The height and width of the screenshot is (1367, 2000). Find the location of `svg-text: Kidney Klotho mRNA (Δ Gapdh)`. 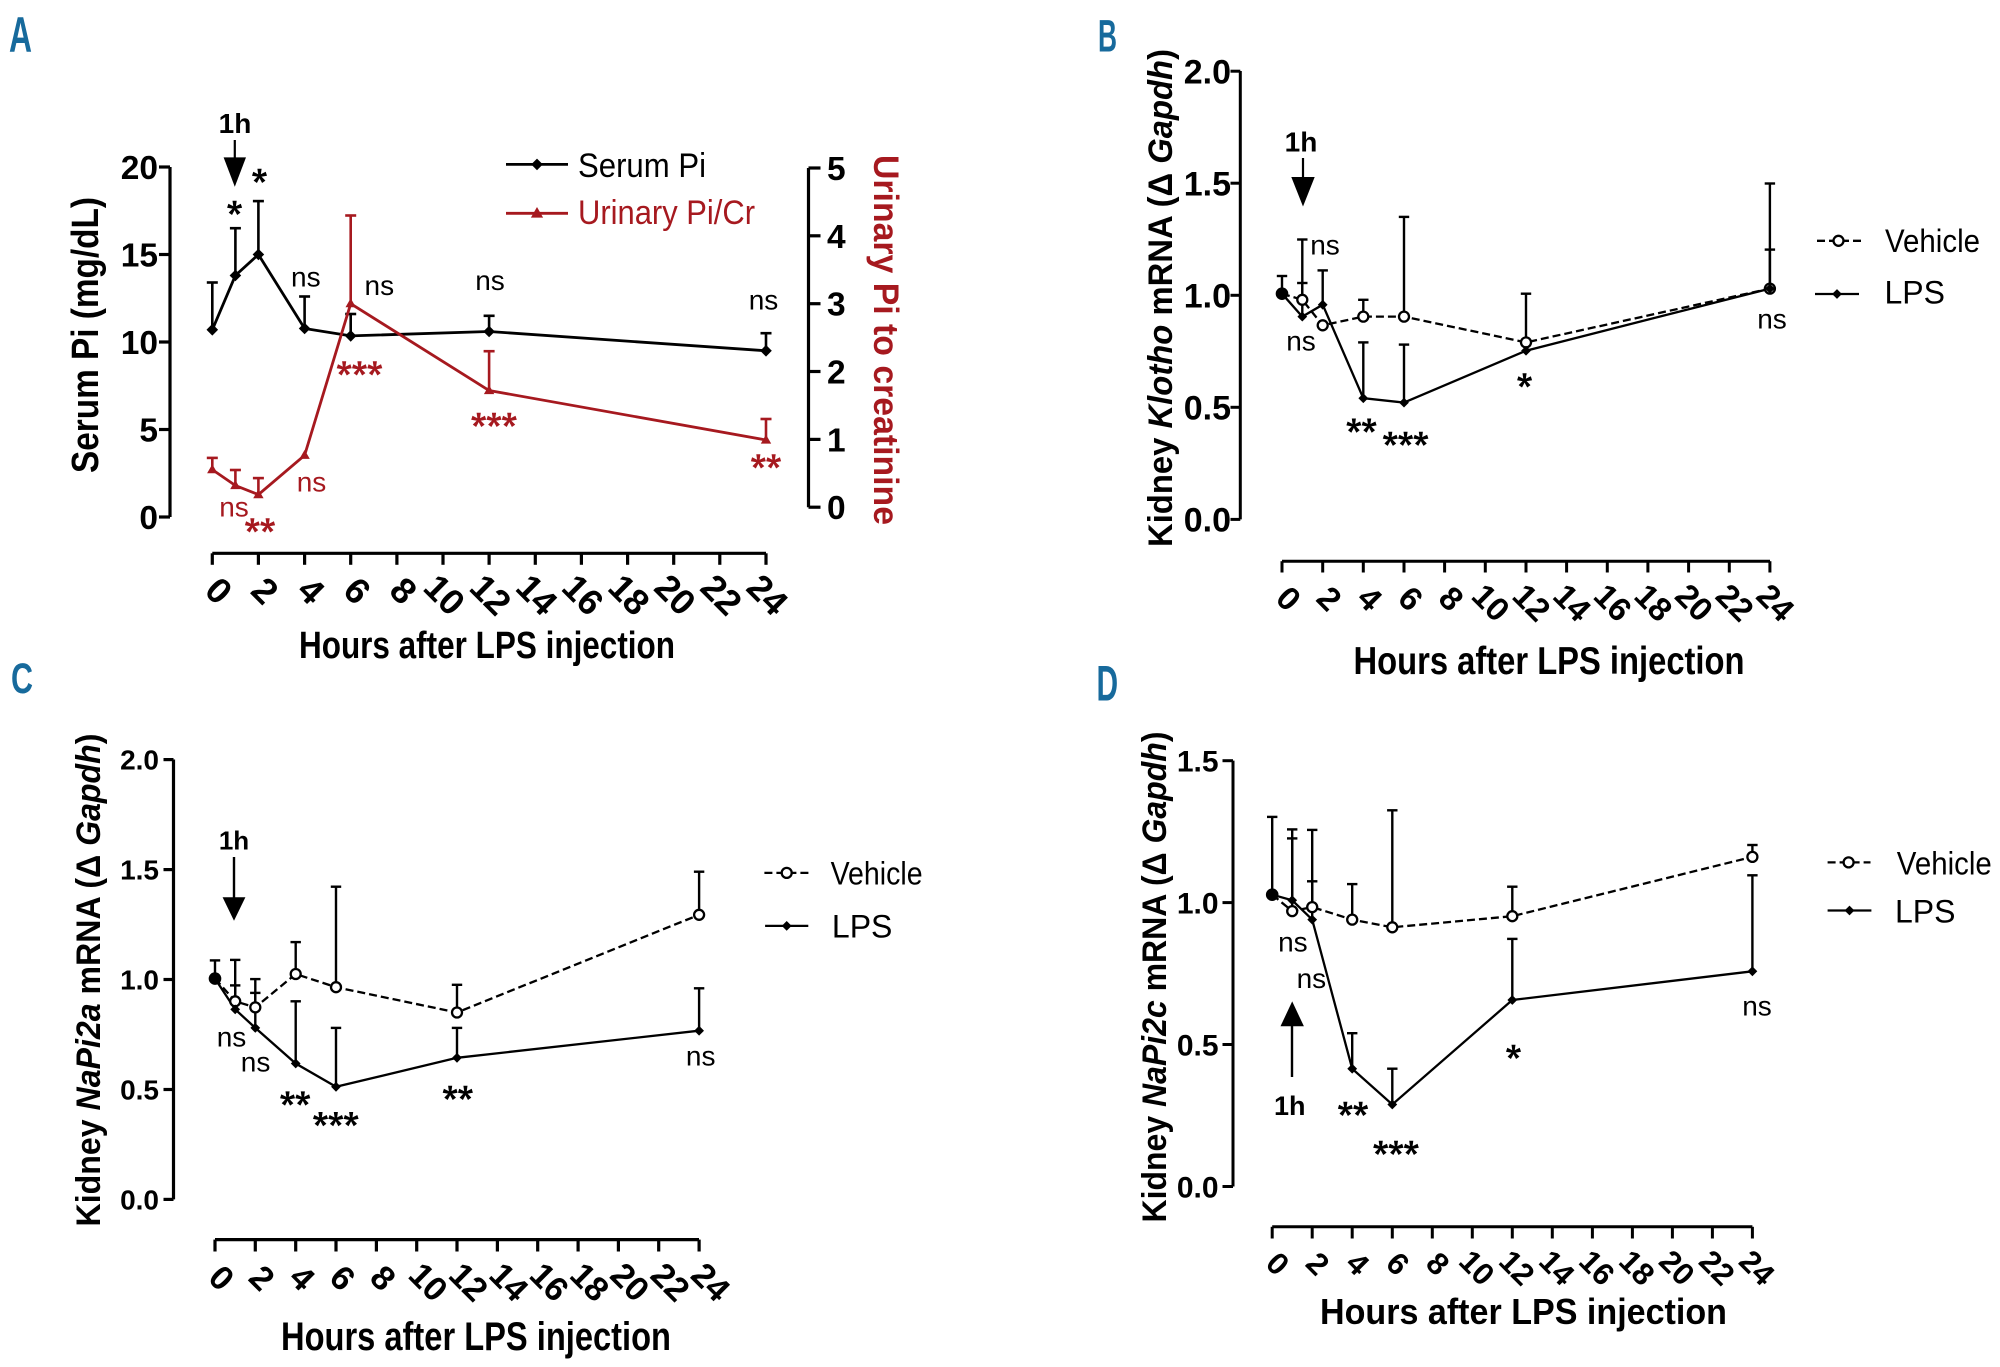

svg-text: Kidney Klotho mRNA (Δ Gapdh) is located at coordinates (1161, 298).